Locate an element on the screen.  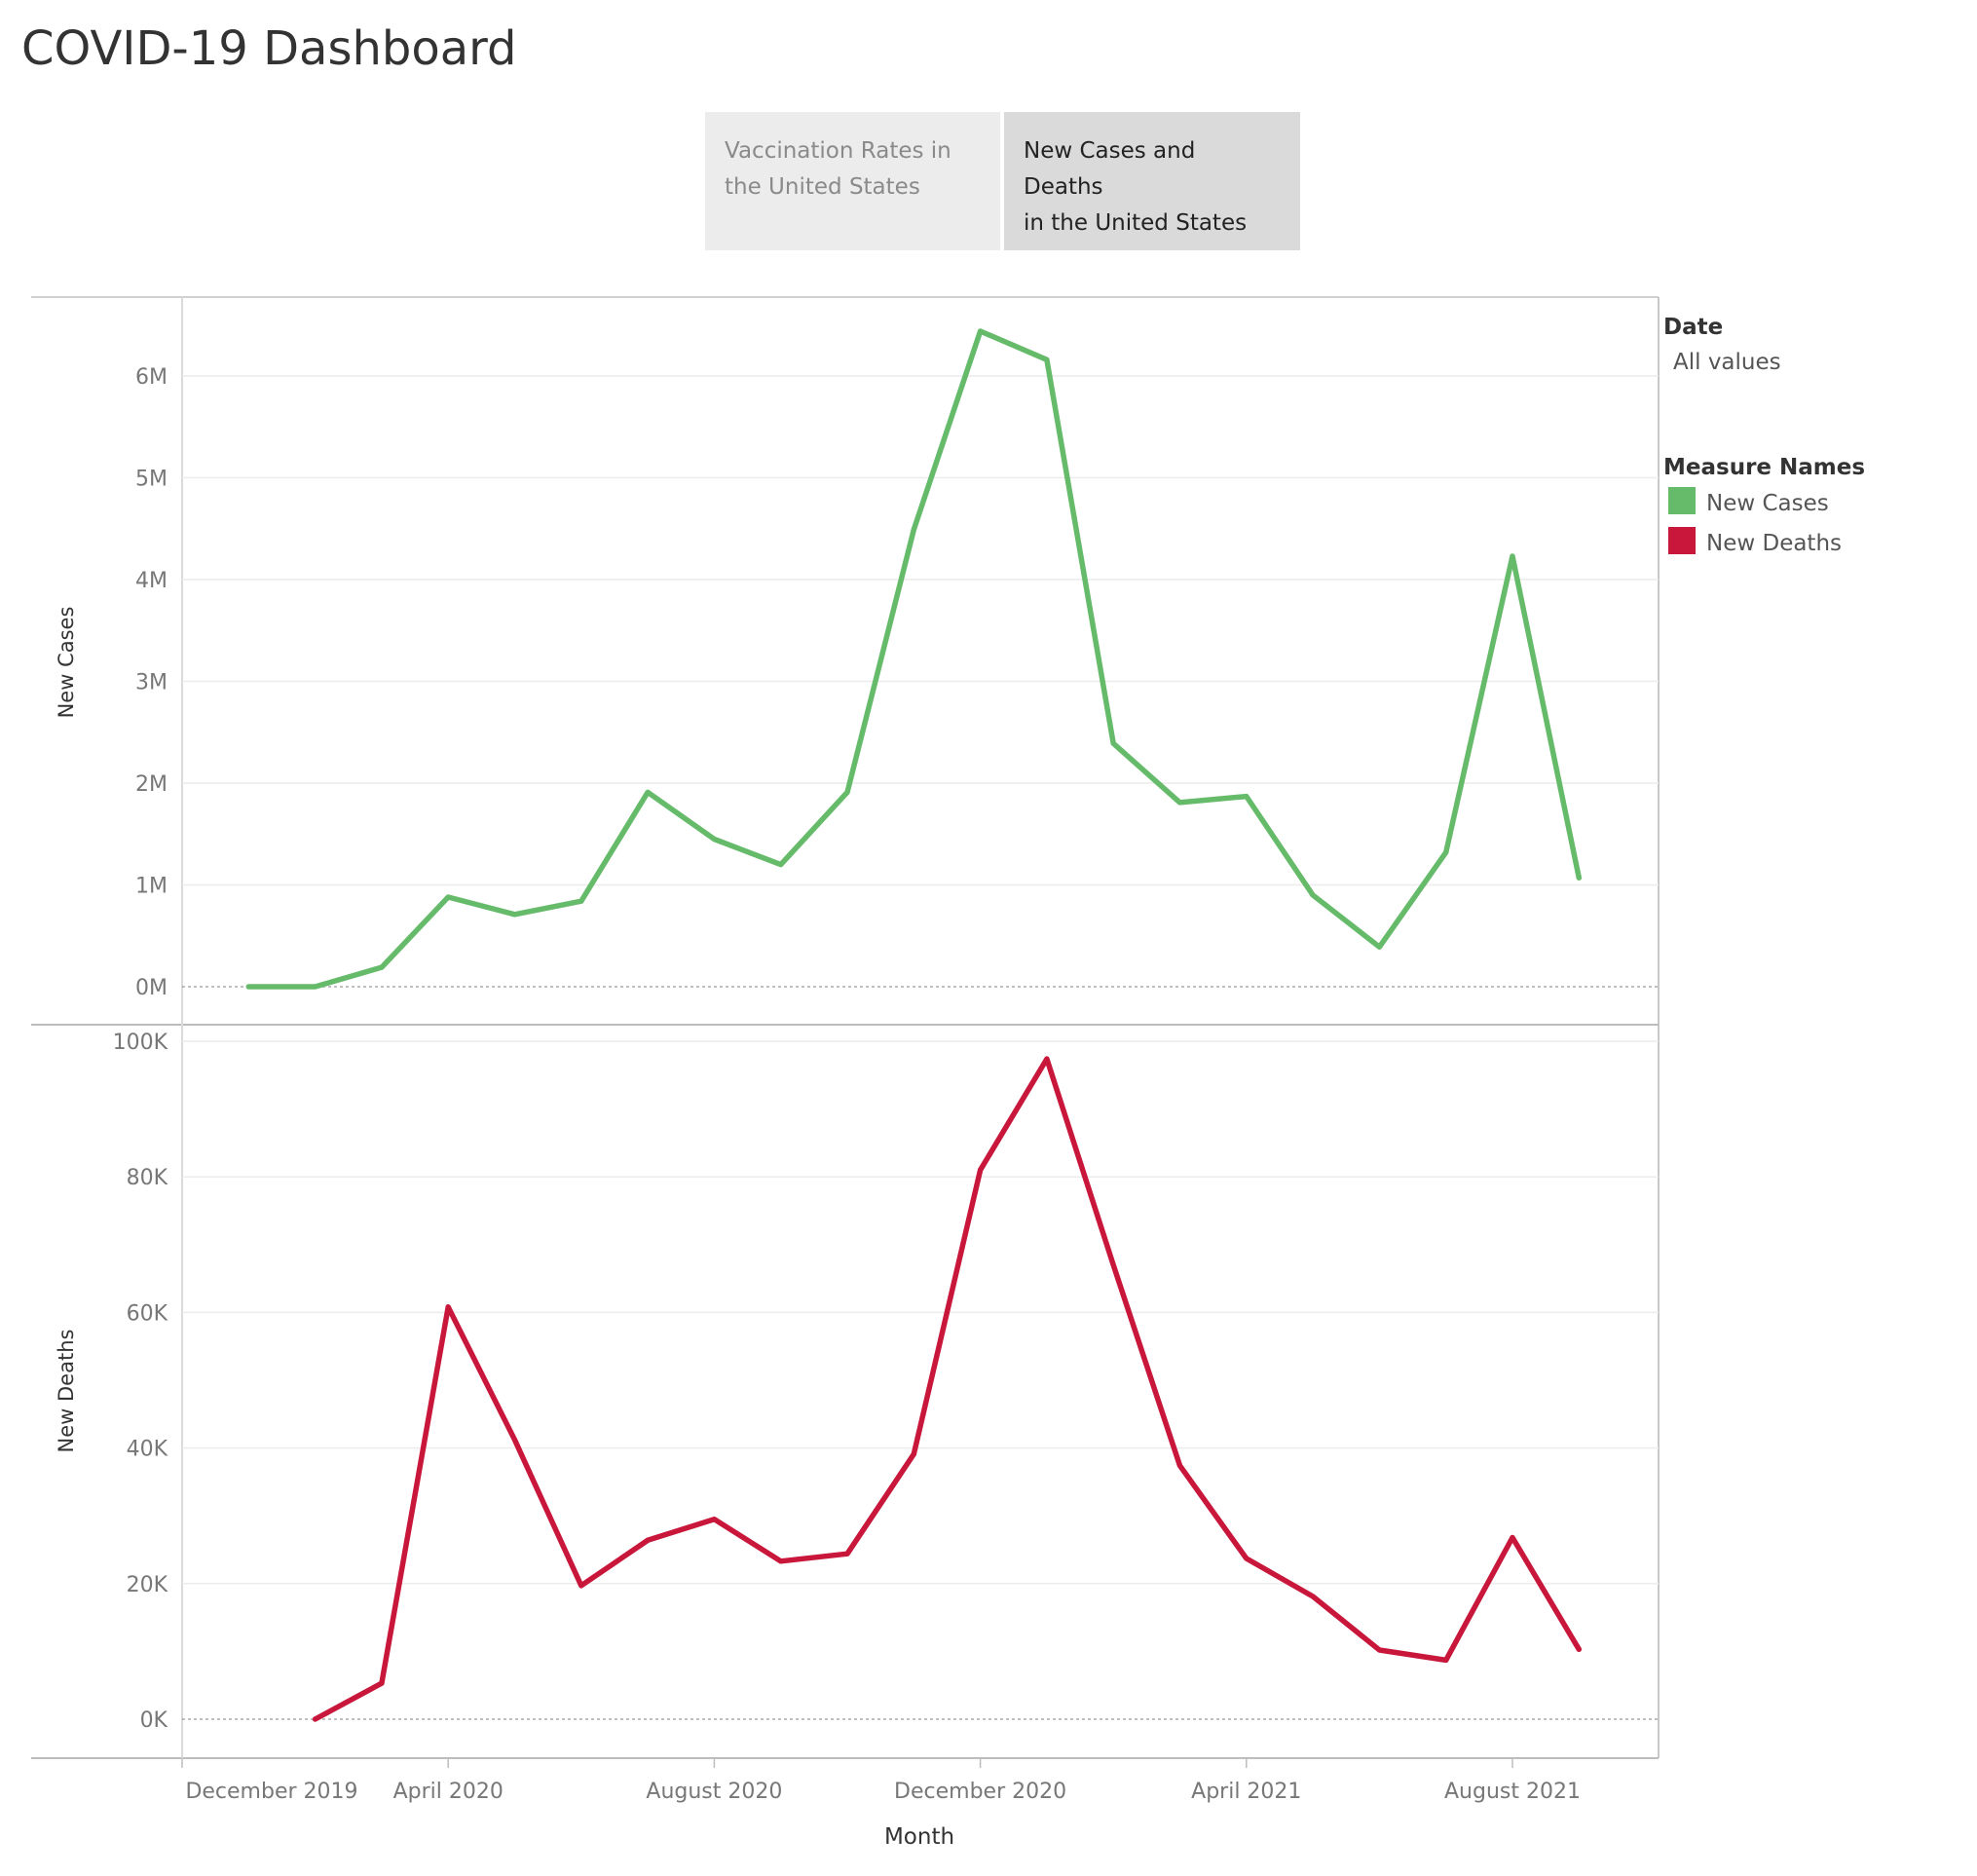
tab-vaccination-rates: Vaccination Rates in the United States is located at coordinates (852, 181).